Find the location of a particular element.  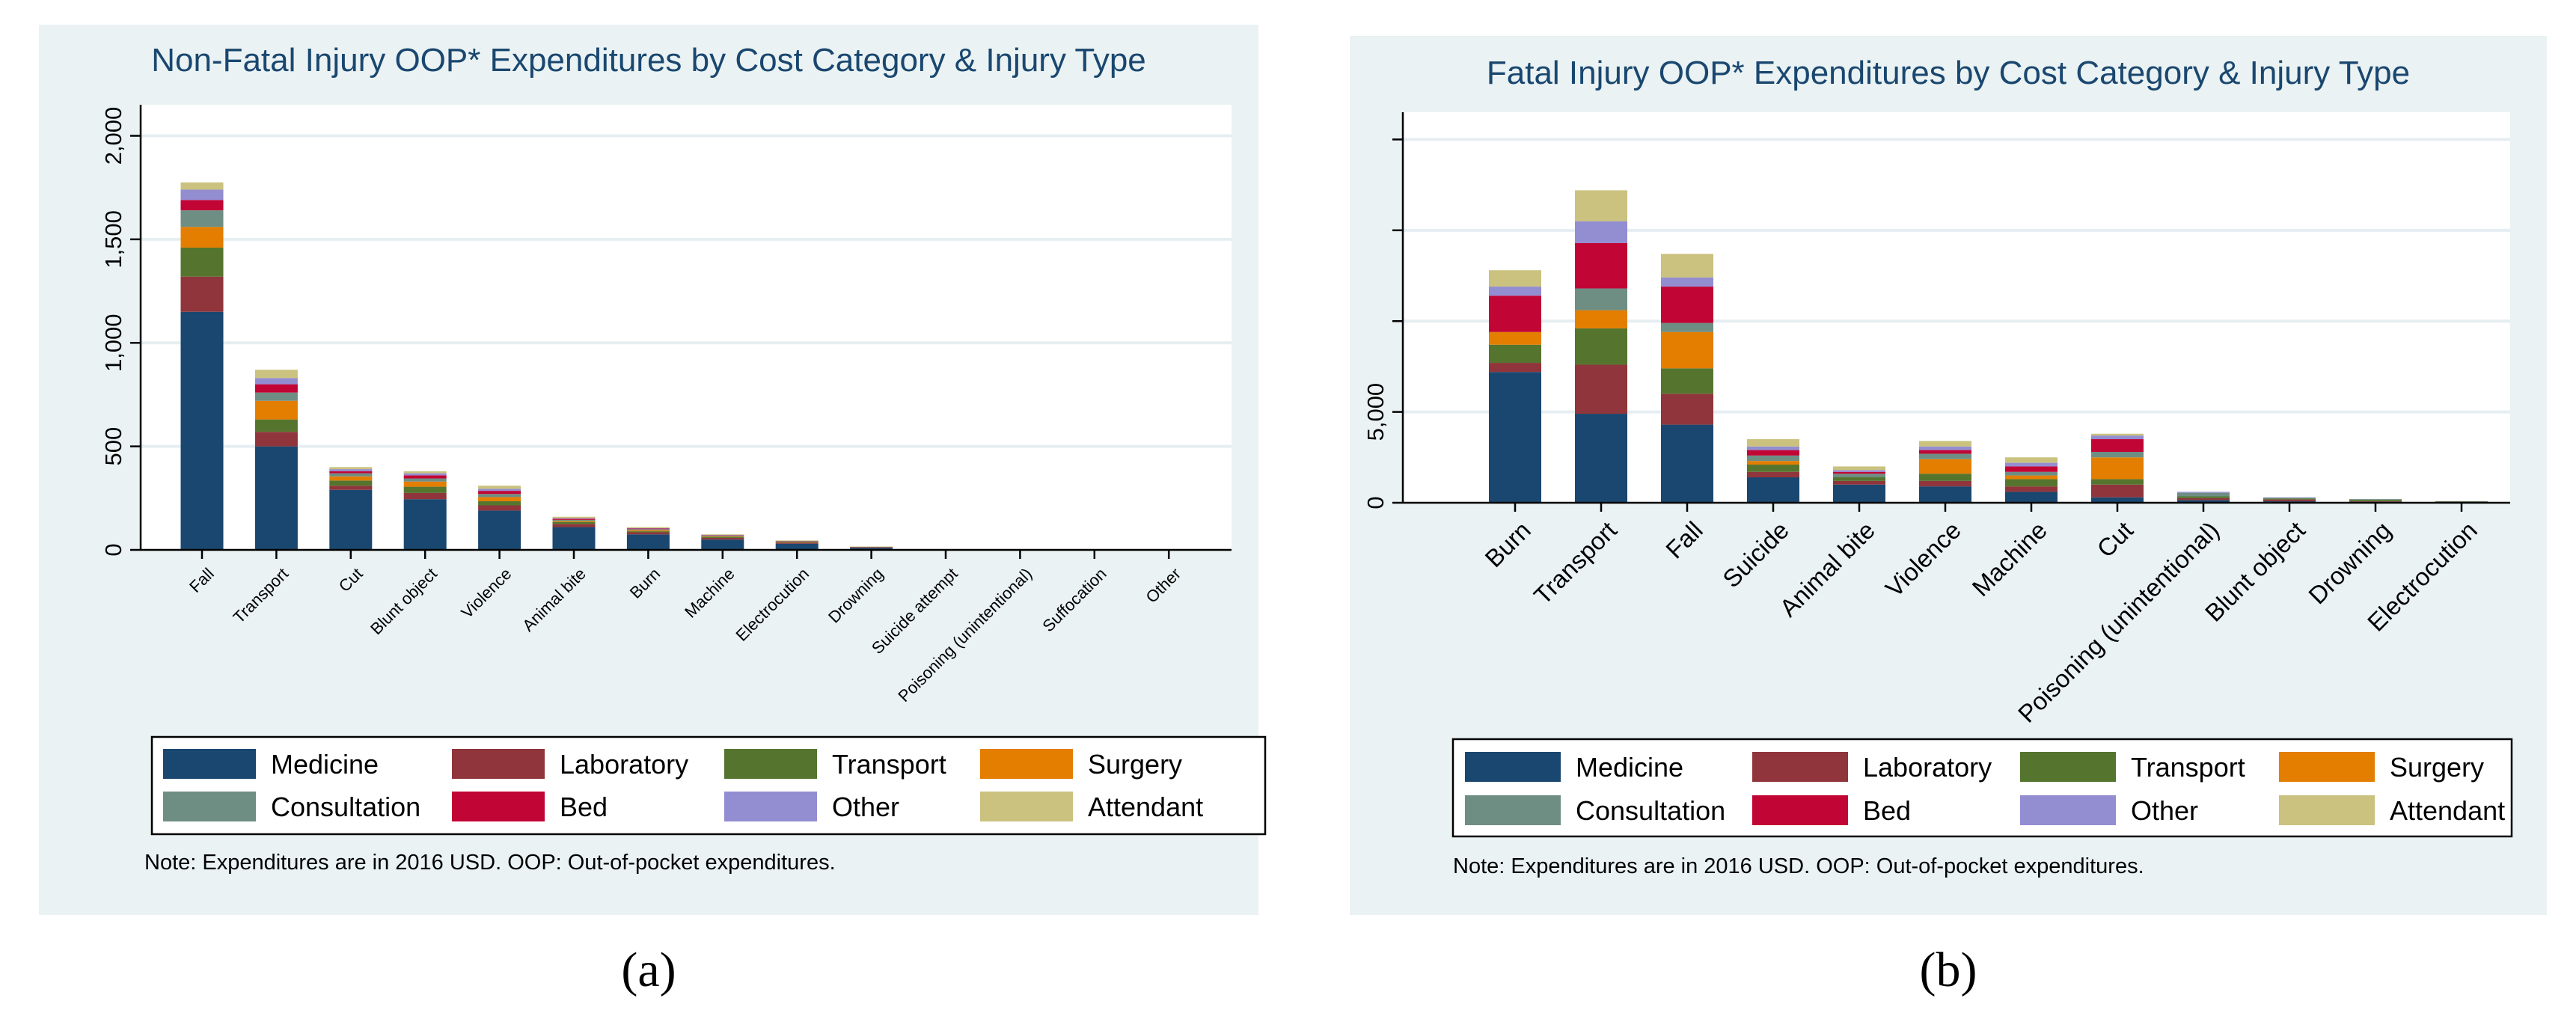

panel-b-bar-electrocution-consultation is located at coordinates (2461, 501).